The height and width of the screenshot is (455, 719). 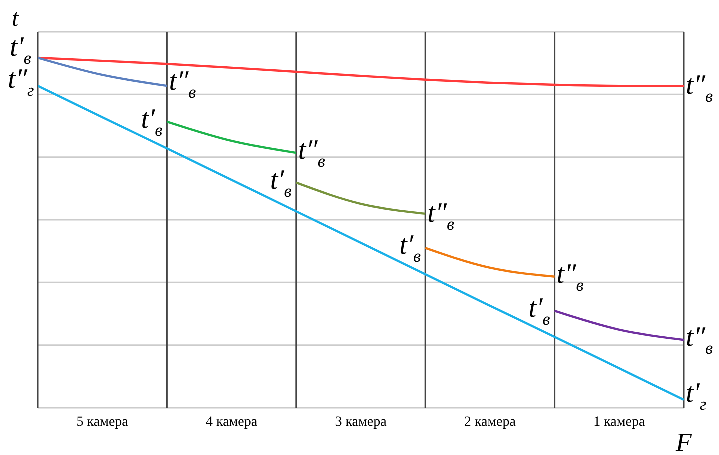 What do you see at coordinates (103, 422) in the screenshot?
I see `x-tick-label: 5 камера` at bounding box center [103, 422].